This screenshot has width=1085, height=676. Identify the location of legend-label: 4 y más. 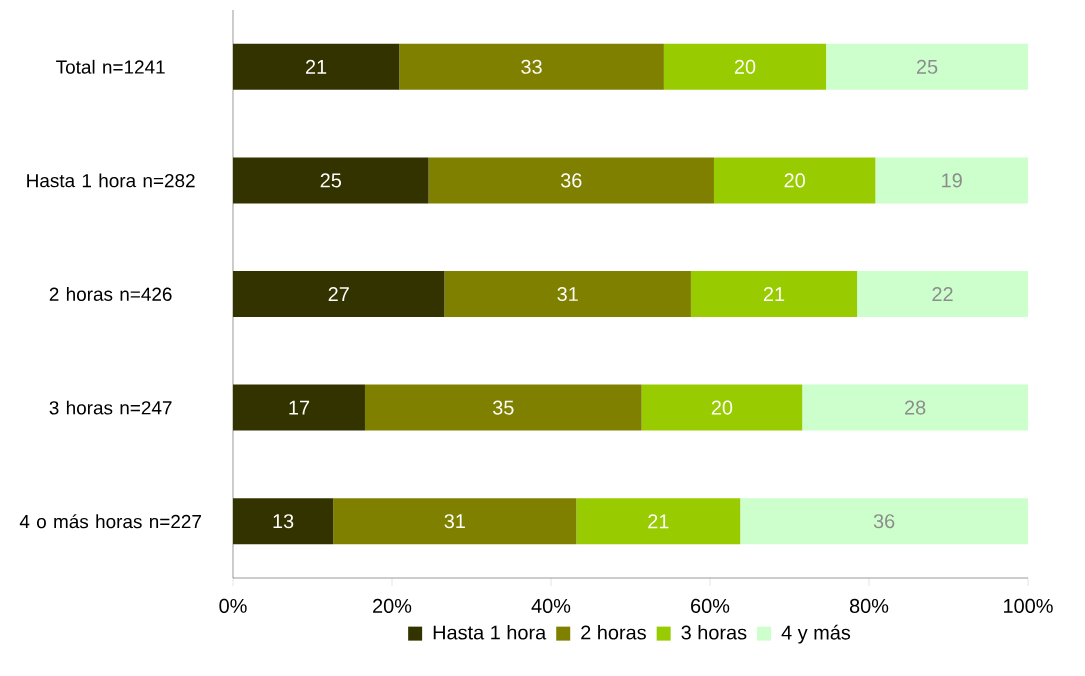
(816, 634).